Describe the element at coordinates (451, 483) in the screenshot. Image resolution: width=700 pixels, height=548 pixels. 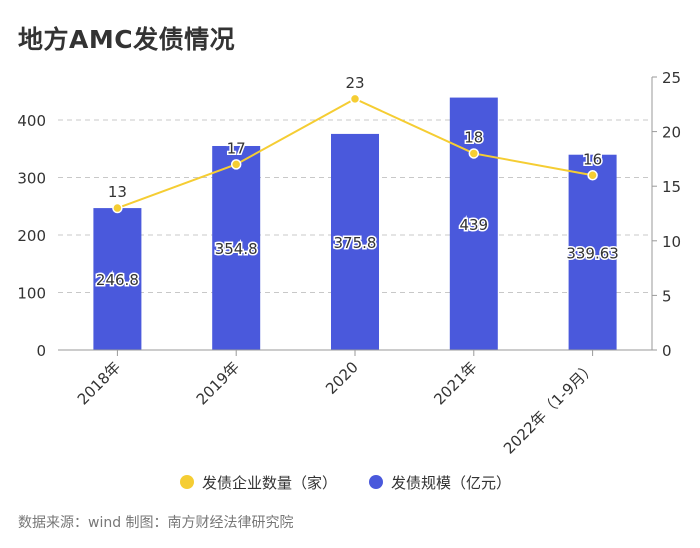
I see `legend-label: 发债规模（亿元）` at that location.